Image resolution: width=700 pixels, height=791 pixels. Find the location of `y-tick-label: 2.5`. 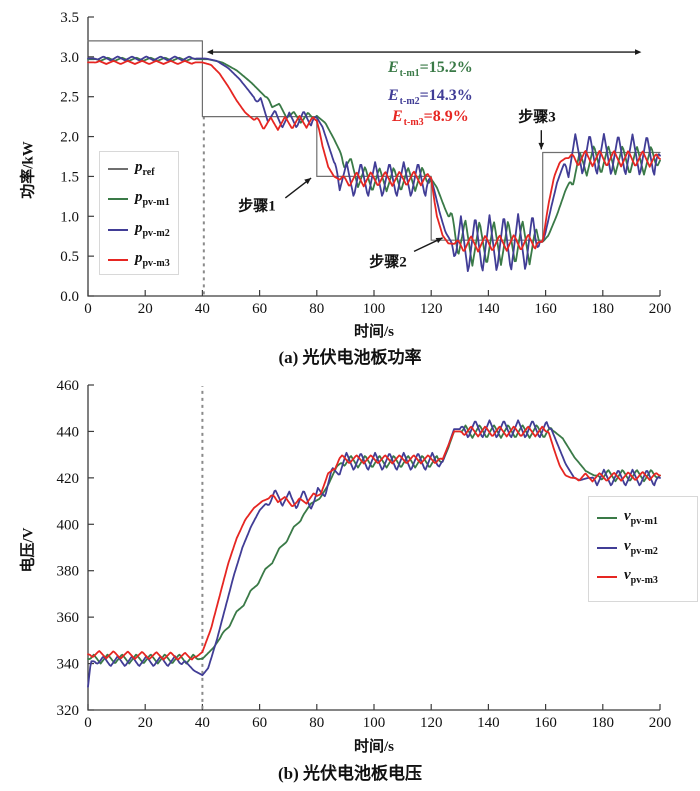

y-tick-label: 2.5 is located at coordinates (69, 98).